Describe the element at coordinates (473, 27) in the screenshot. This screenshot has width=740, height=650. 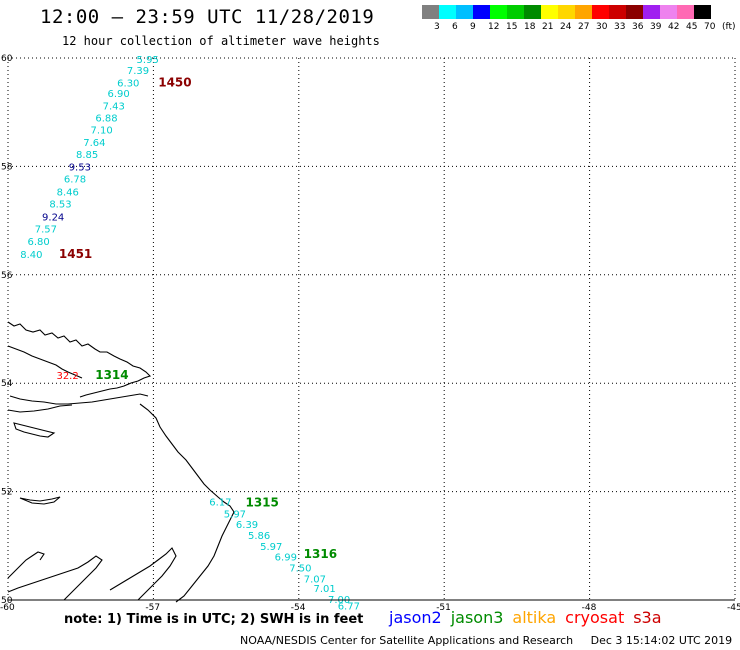
I see `colorbar-tick-label: 9` at that location.